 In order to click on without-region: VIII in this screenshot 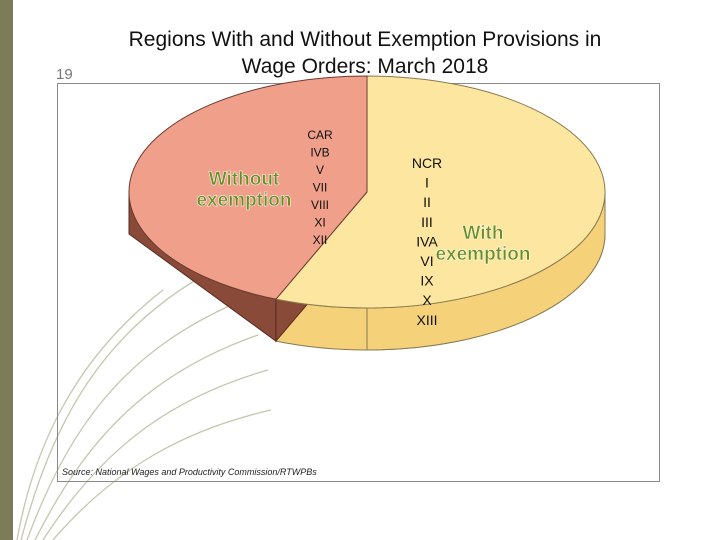, I will do `click(320, 205)`.